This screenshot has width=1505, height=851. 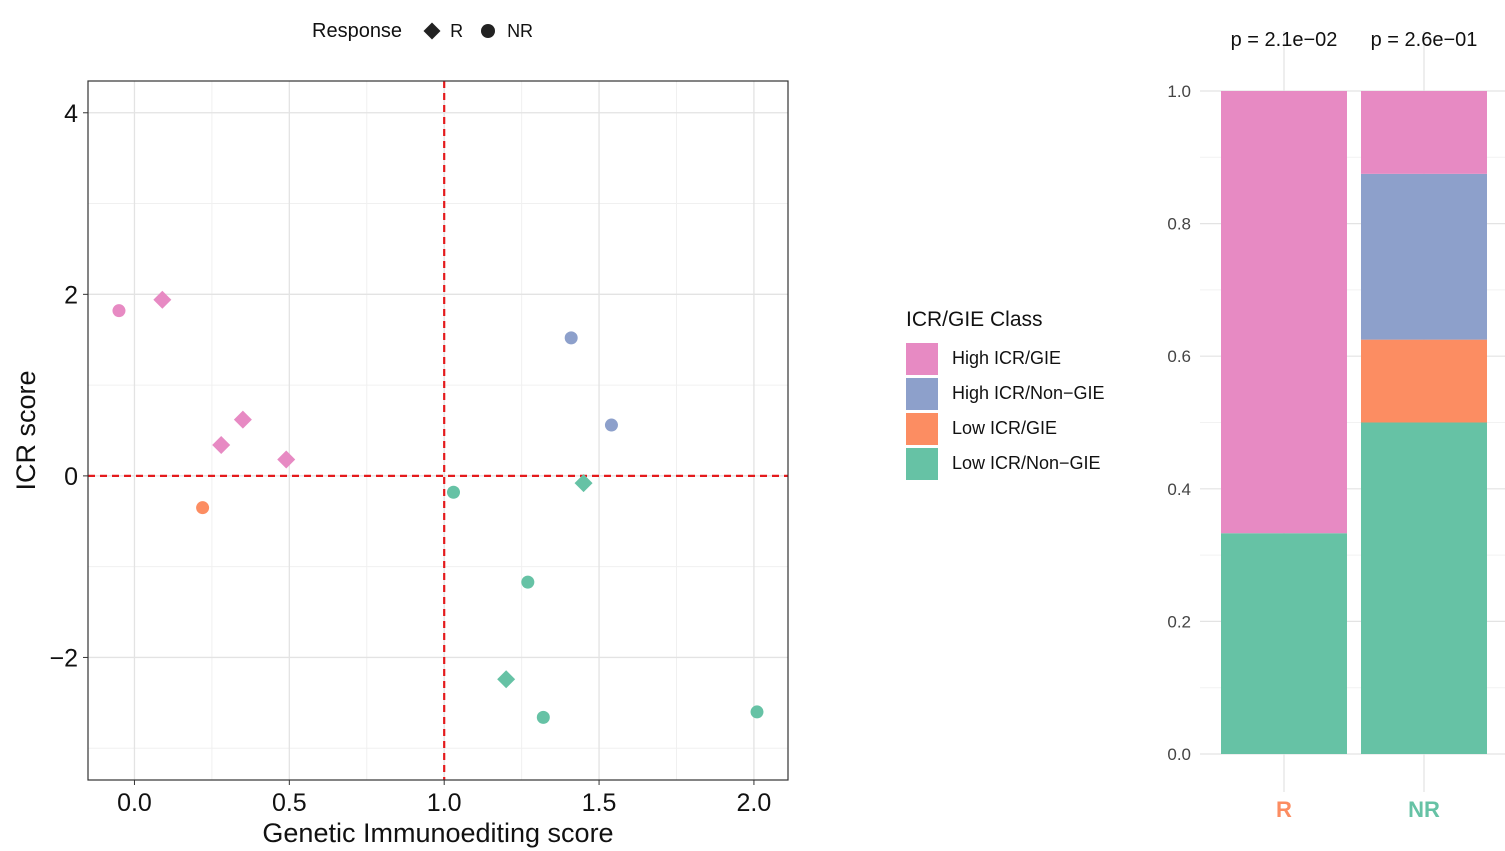 I want to click on response-legend-label-r: R, so click(x=457, y=30).